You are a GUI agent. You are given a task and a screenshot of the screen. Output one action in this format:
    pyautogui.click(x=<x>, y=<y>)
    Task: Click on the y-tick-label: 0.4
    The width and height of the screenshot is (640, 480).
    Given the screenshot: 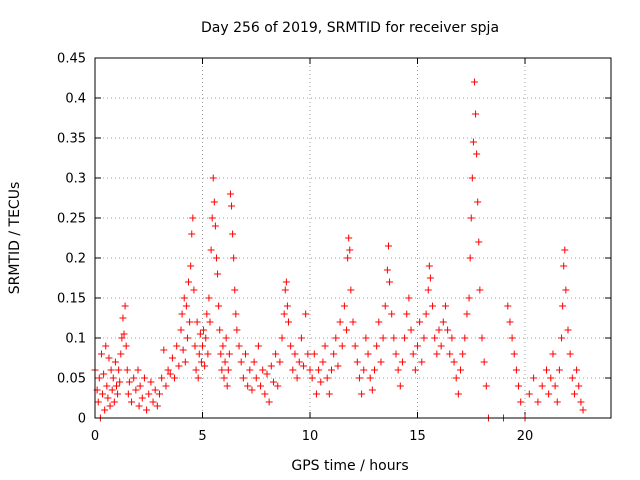 What is the action you would take?
    pyautogui.click(x=75, y=99)
    